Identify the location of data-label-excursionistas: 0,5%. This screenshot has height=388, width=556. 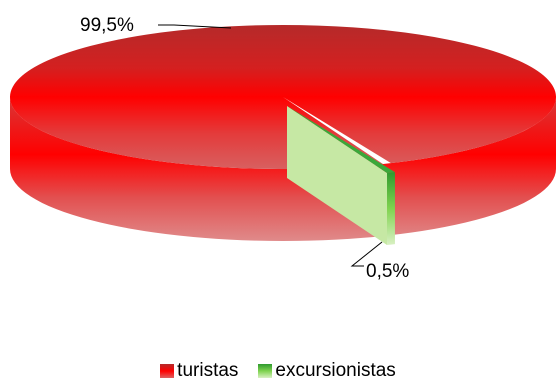
(387, 271).